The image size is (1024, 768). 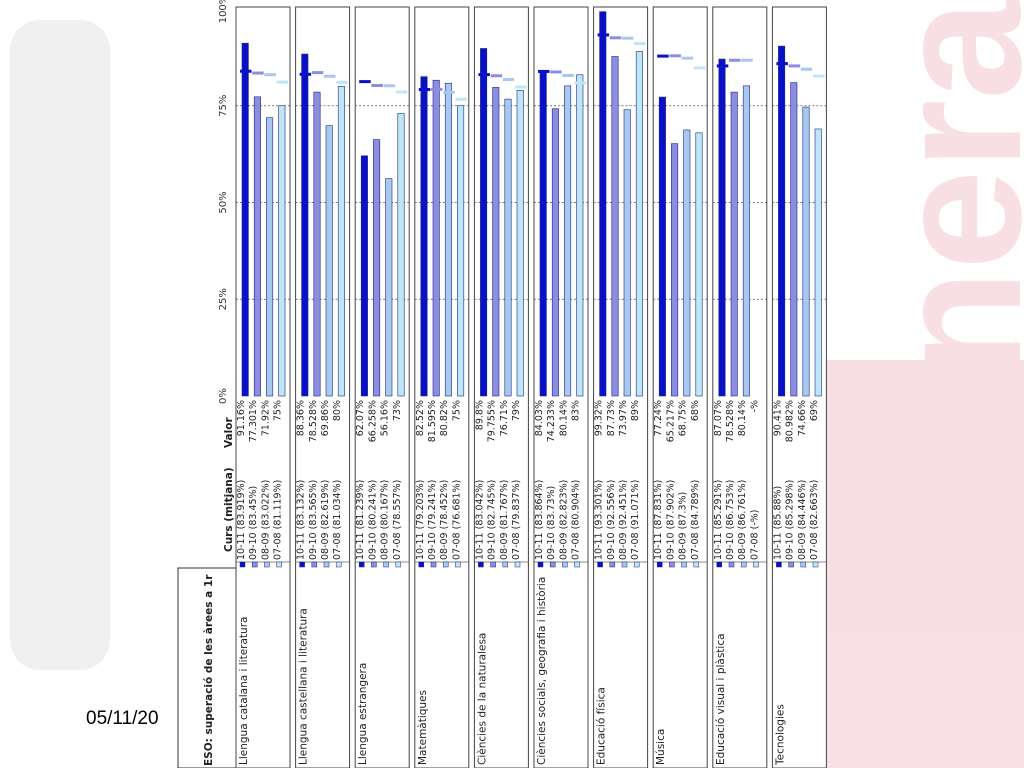 I want to click on subject-label: Matemàtiques, so click(x=423, y=727).